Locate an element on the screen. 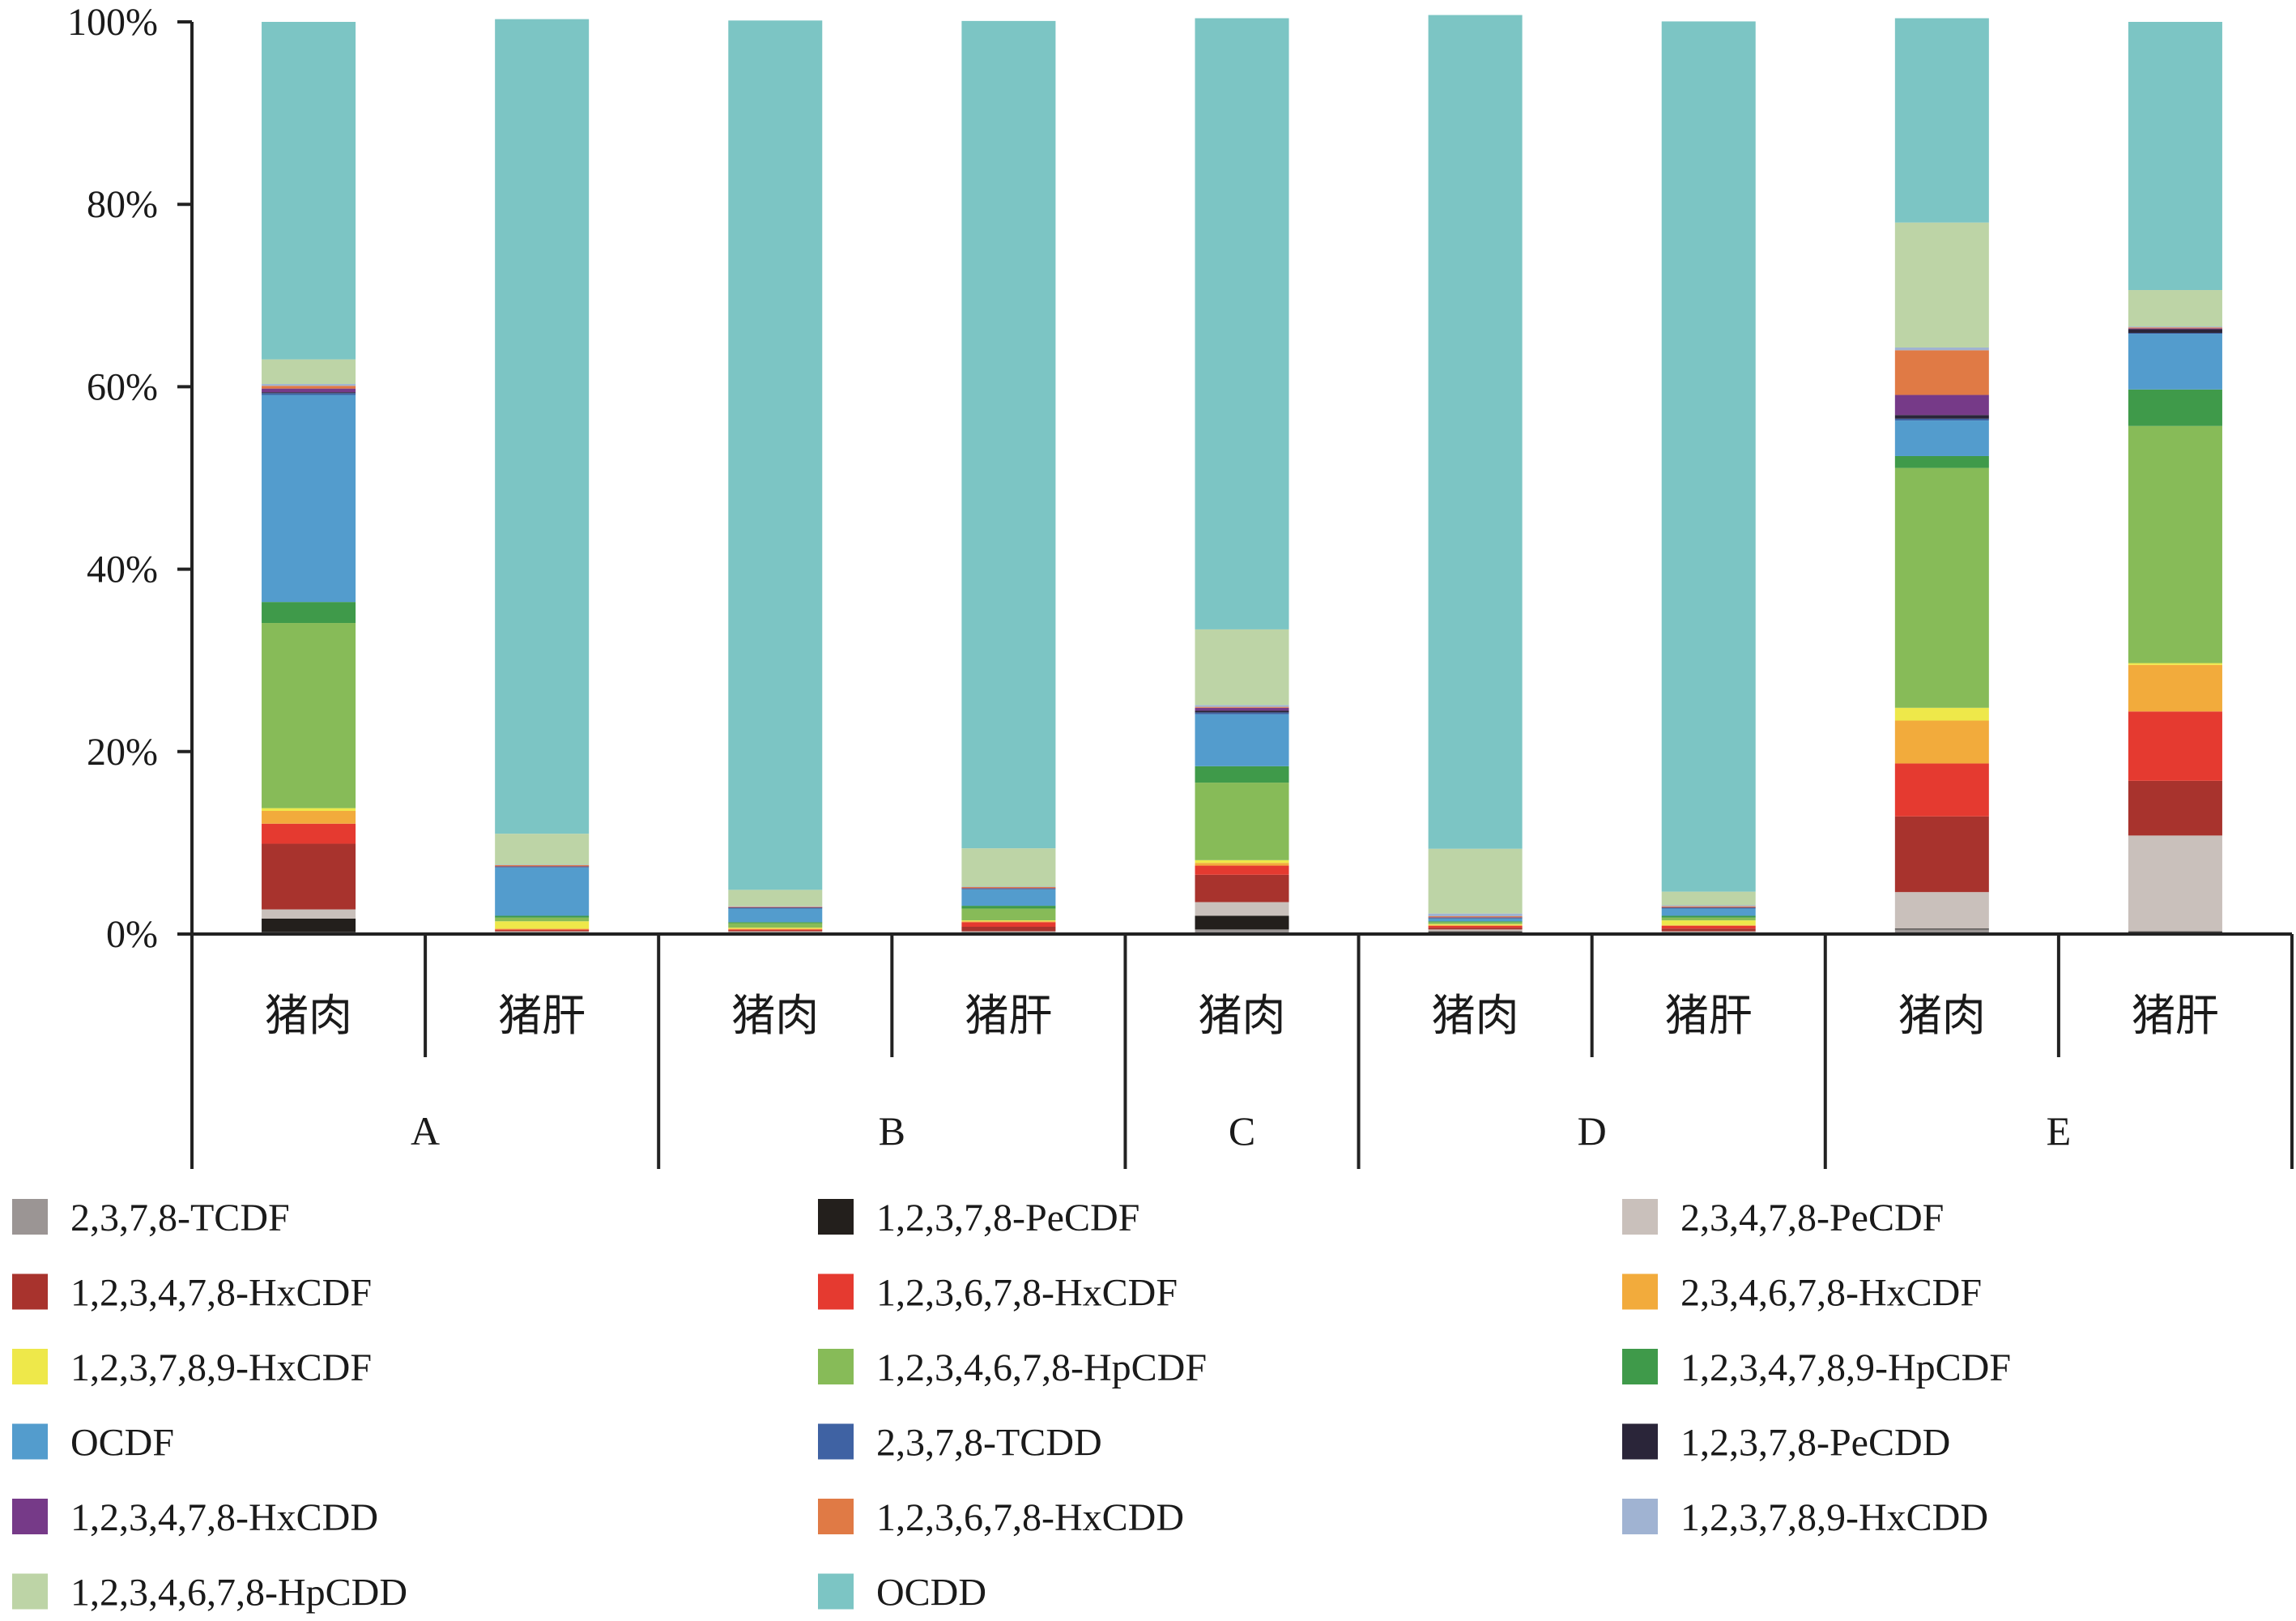 The width and height of the screenshot is (2296, 1621). group-label: C is located at coordinates (1242, 1131).